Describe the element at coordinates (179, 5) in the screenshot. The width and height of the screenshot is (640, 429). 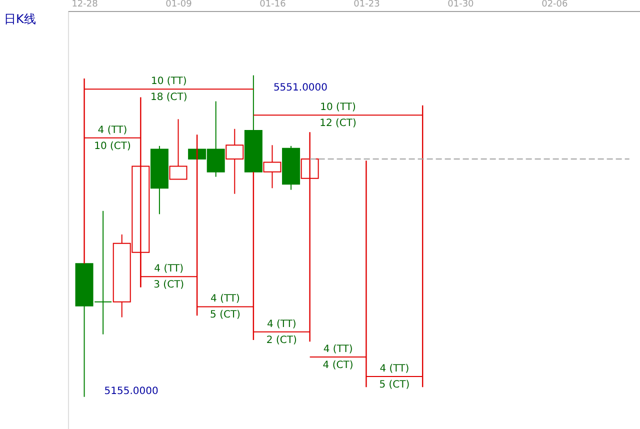
I see `x-tick-label: 01-09` at that location.